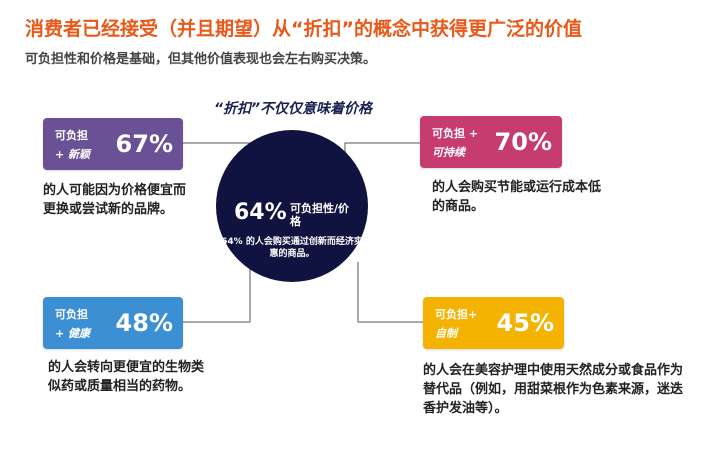  Describe the element at coordinates (493, 323) in the screenshot. I see `card-diy: 可负担+ 自制 45%` at that location.